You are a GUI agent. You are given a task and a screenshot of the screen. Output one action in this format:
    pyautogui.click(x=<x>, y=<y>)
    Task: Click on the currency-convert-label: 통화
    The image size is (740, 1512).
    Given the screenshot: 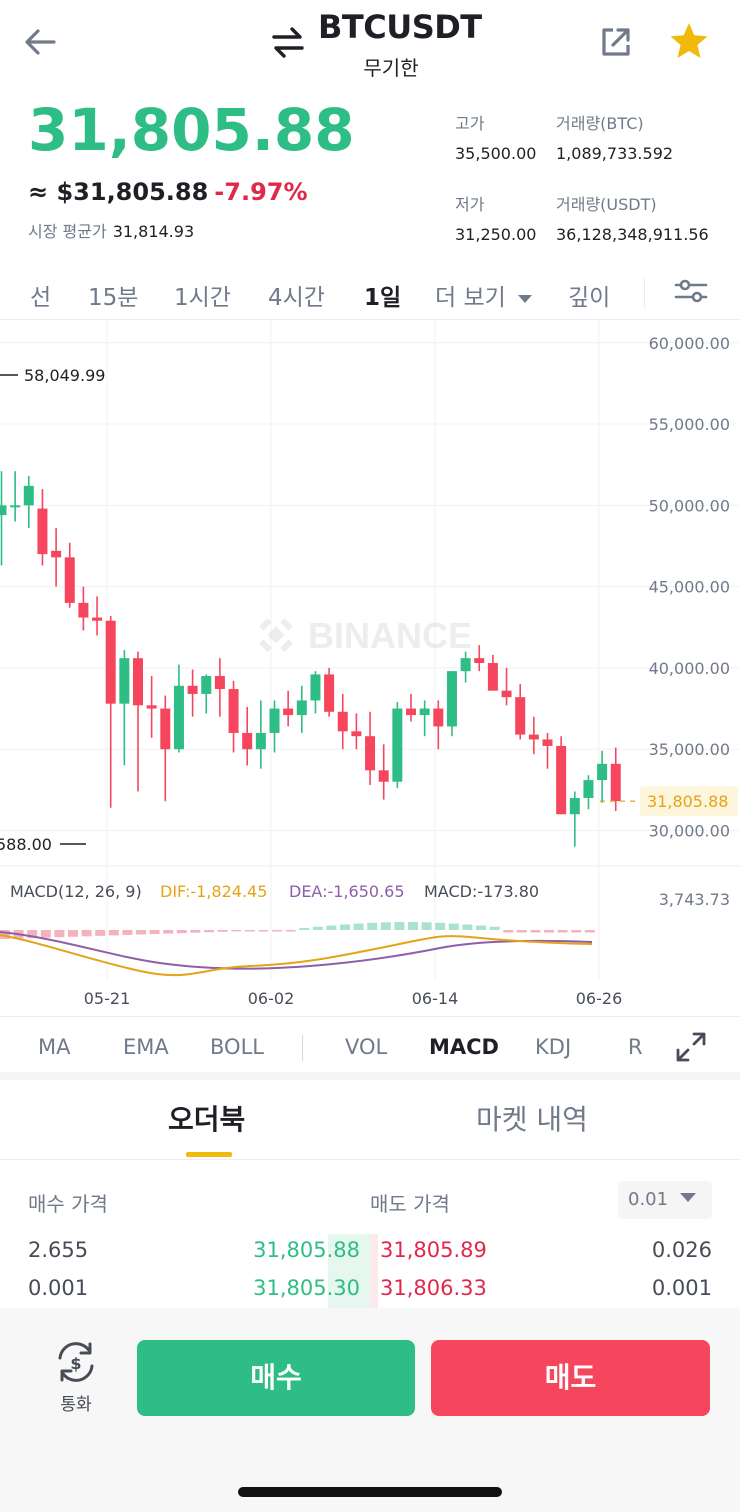 What is the action you would take?
    pyautogui.click(x=76, y=1405)
    